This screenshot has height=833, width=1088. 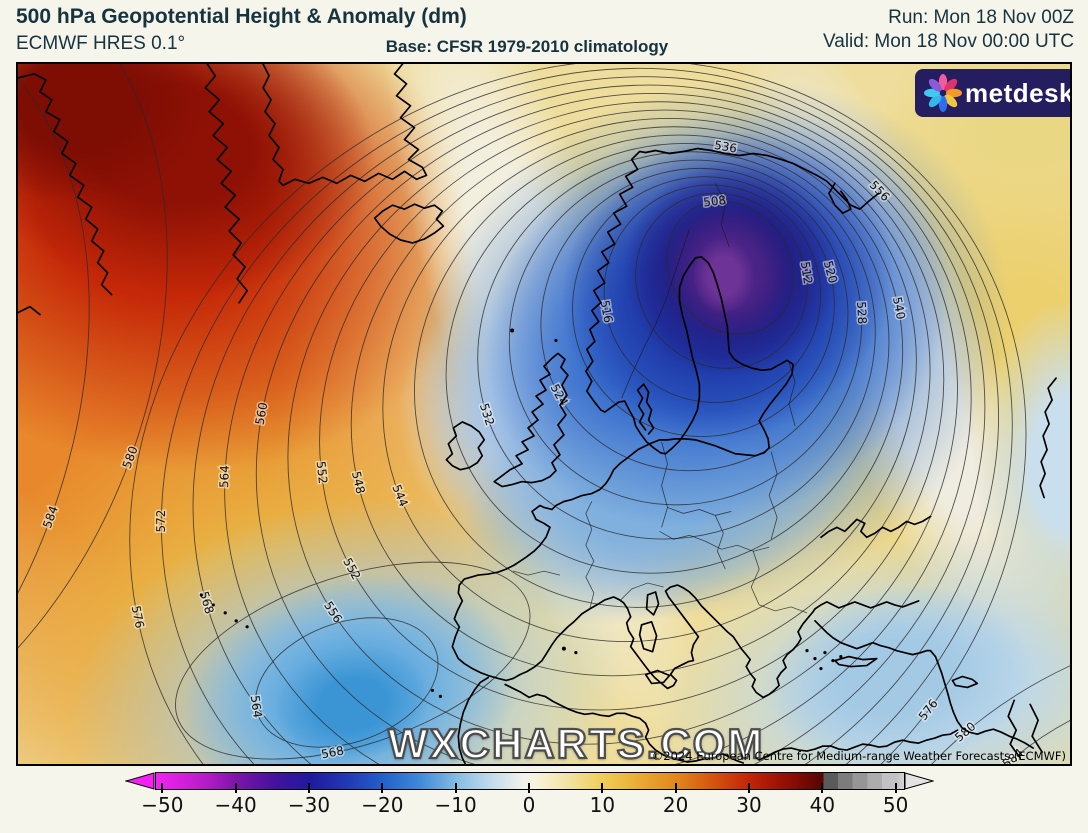 What do you see at coordinates (162, 805) in the screenshot?
I see `colorbar-tick-label: −50` at bounding box center [162, 805].